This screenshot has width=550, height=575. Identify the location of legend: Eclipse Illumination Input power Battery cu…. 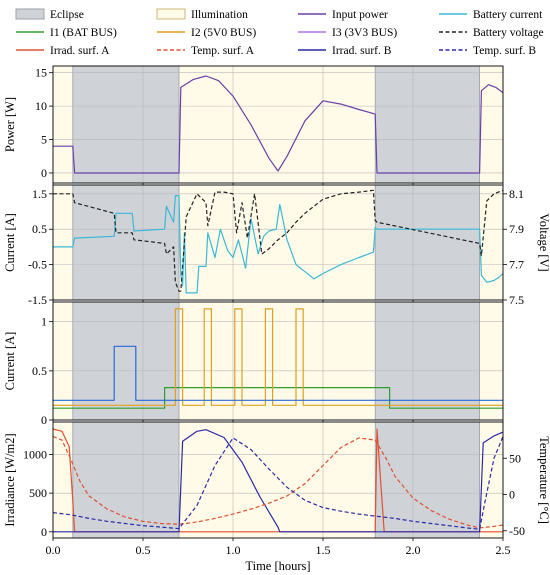
(279, 32).